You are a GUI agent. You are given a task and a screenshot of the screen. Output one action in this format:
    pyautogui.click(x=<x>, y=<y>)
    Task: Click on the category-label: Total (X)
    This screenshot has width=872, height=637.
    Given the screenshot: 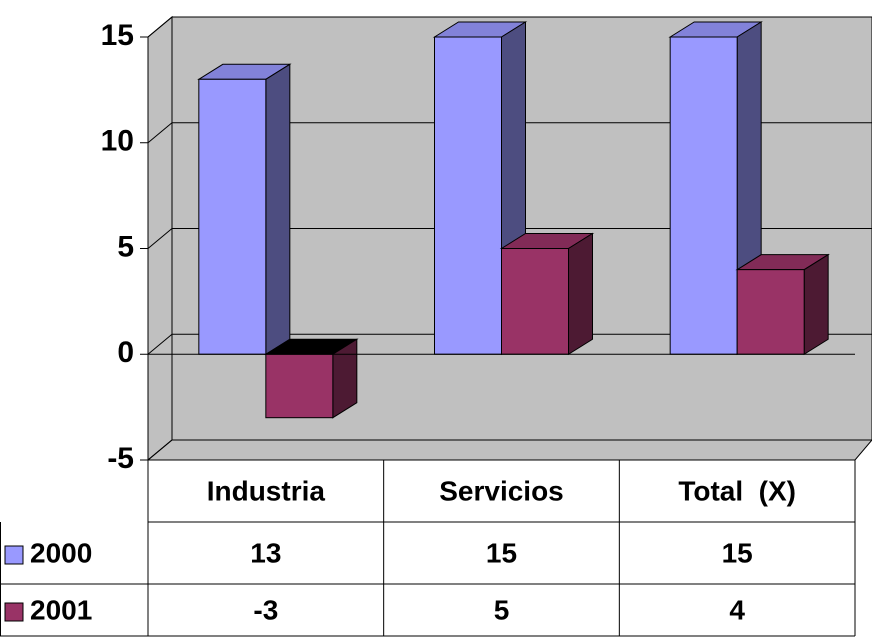 What is the action you would take?
    pyautogui.click(x=737, y=490)
    